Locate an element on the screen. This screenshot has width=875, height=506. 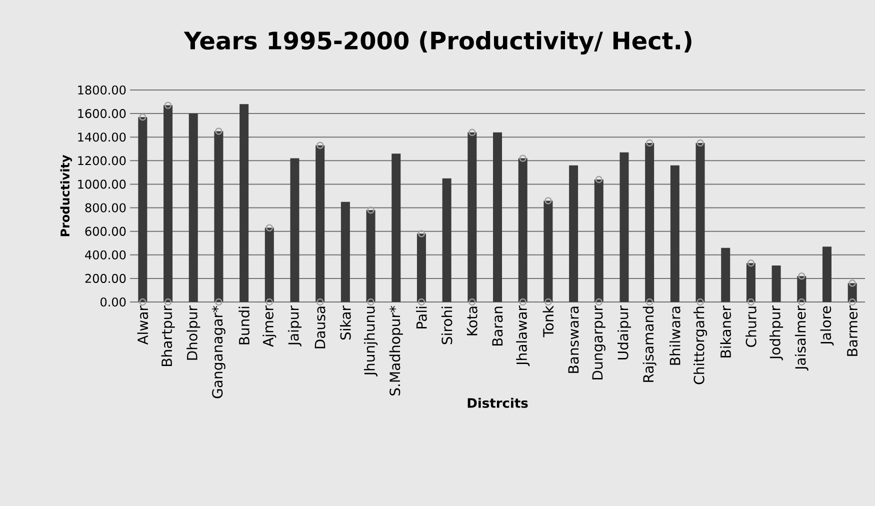
x-tick-label: Dausa is located at coordinates (320, 327).